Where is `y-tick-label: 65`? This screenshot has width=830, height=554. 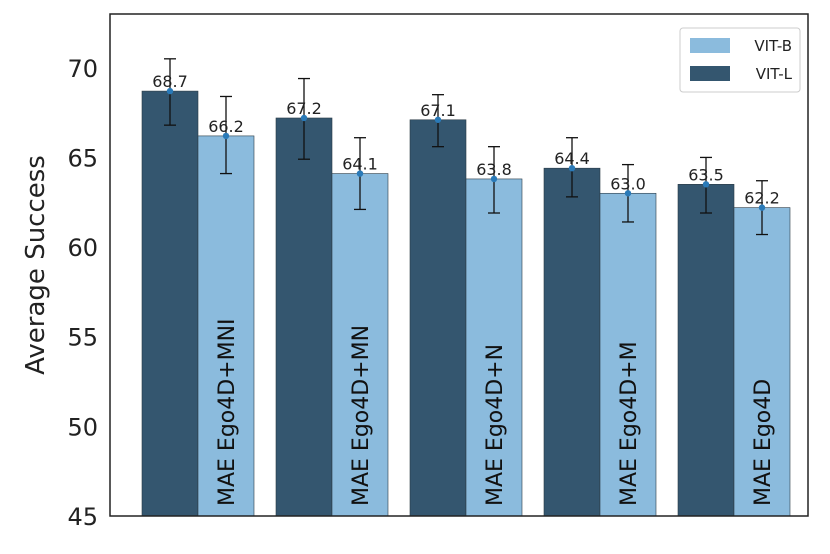
y-tick-label: 65 is located at coordinates (82, 158).